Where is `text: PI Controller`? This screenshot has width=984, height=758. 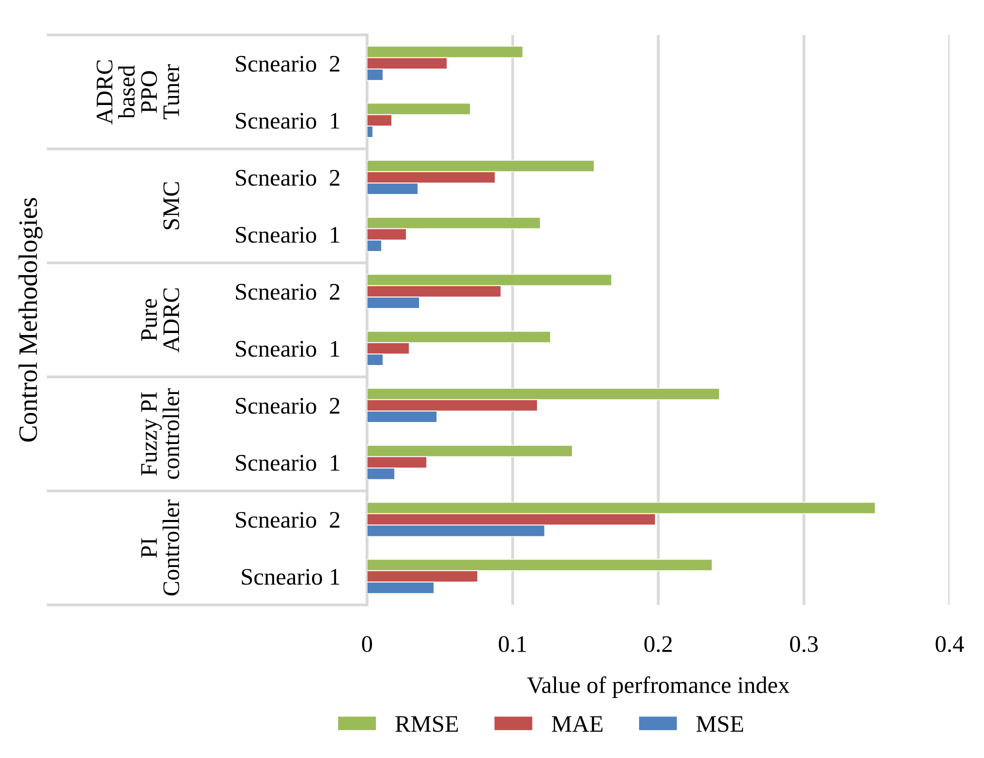 text: PI Controller is located at coordinates (160, 548).